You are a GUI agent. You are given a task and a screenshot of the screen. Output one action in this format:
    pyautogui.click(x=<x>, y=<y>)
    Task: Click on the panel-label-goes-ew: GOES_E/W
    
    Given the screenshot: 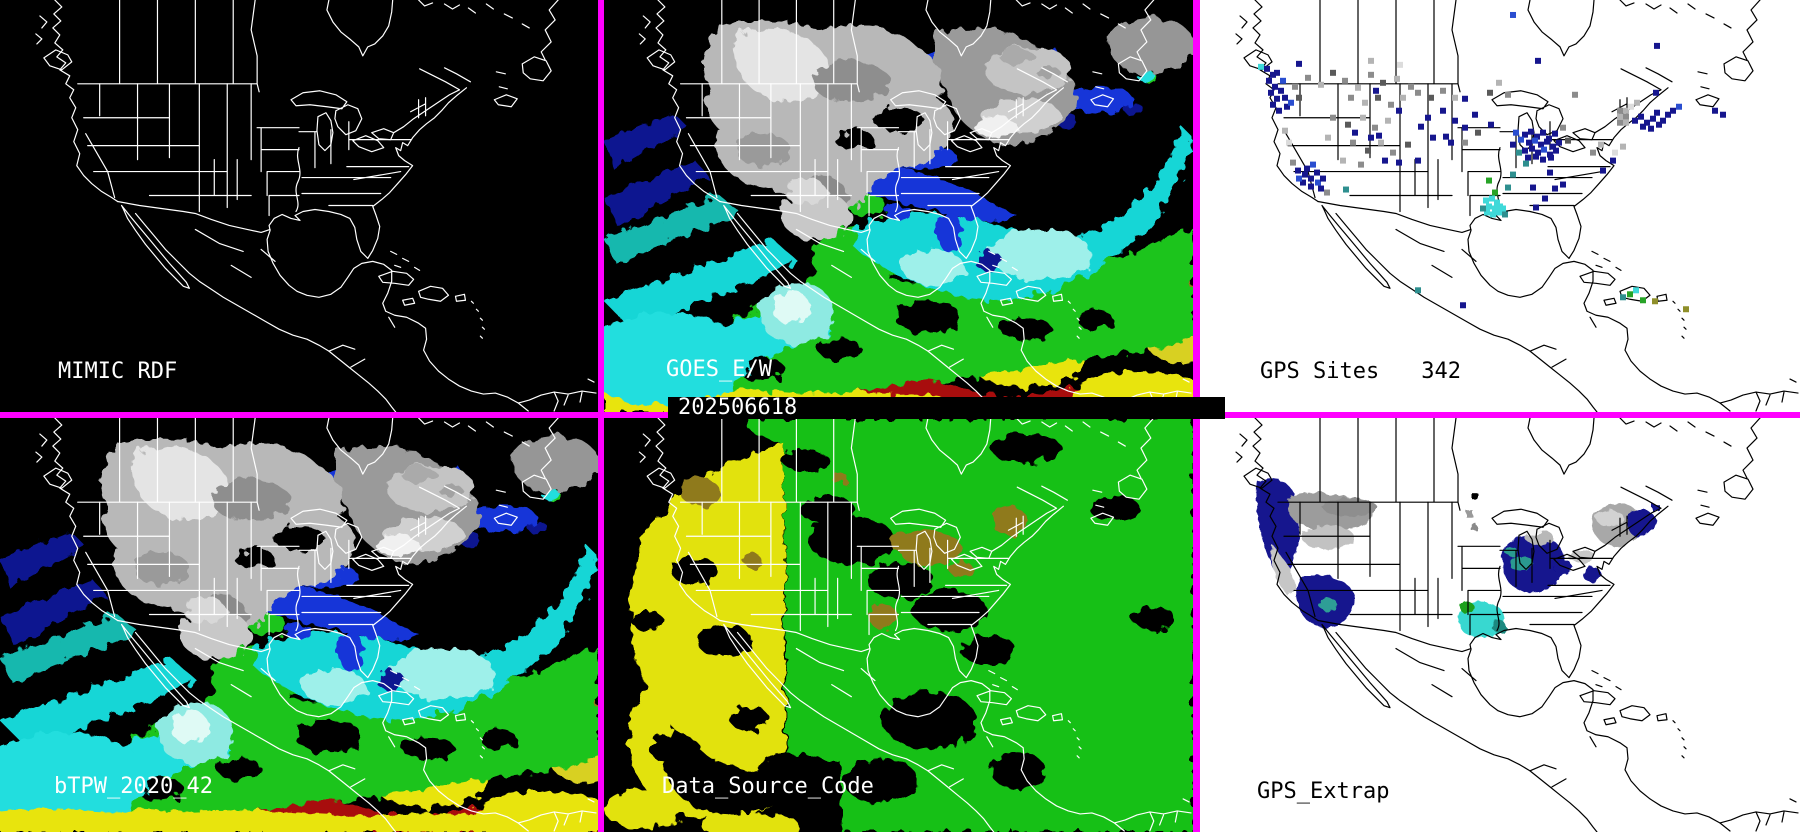 What is the action you would take?
    pyautogui.click(x=719, y=369)
    